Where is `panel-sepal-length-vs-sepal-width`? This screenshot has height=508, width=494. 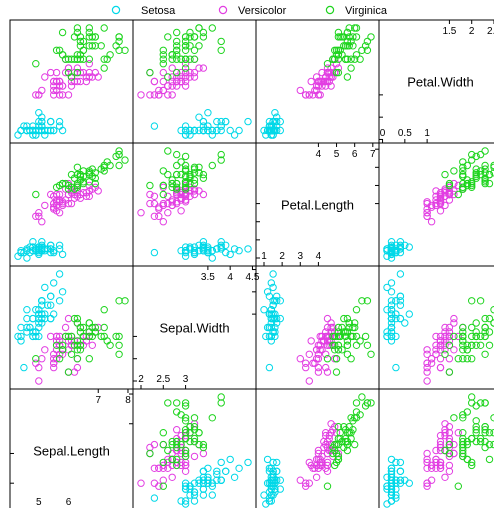 panel-sepal-length-vs-sepal-width is located at coordinates (194, 448).